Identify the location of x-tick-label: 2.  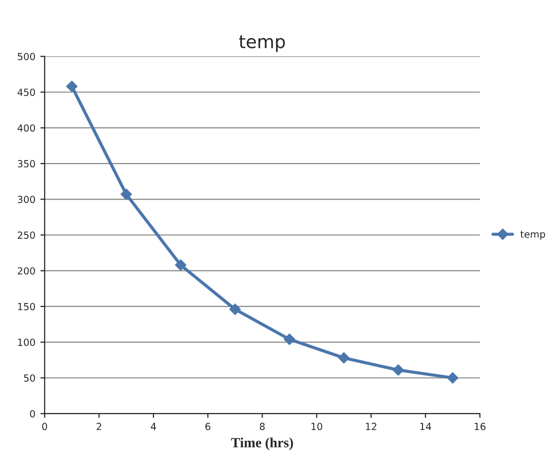
(99, 426).